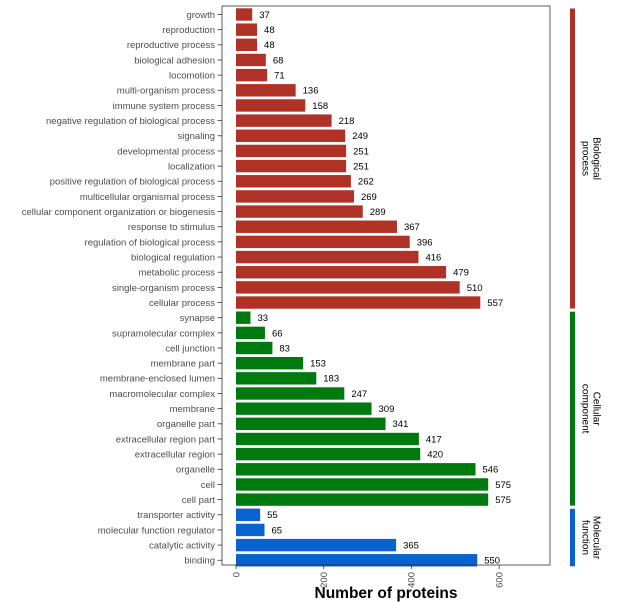 The image size is (619, 602). What do you see at coordinates (175, 455) in the screenshot?
I see `category-label: extracellular region` at bounding box center [175, 455].